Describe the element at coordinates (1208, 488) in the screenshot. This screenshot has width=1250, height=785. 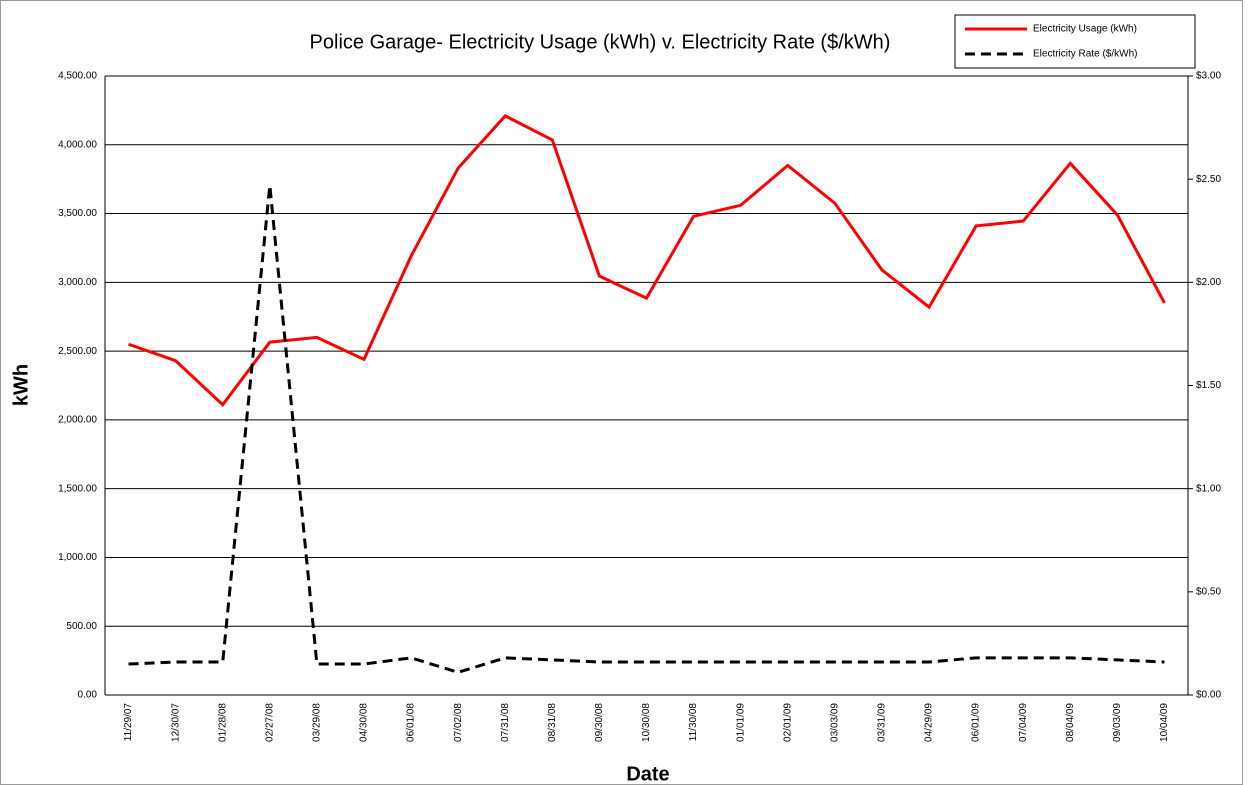
I see `y2-tick-label: $1.00` at that location.